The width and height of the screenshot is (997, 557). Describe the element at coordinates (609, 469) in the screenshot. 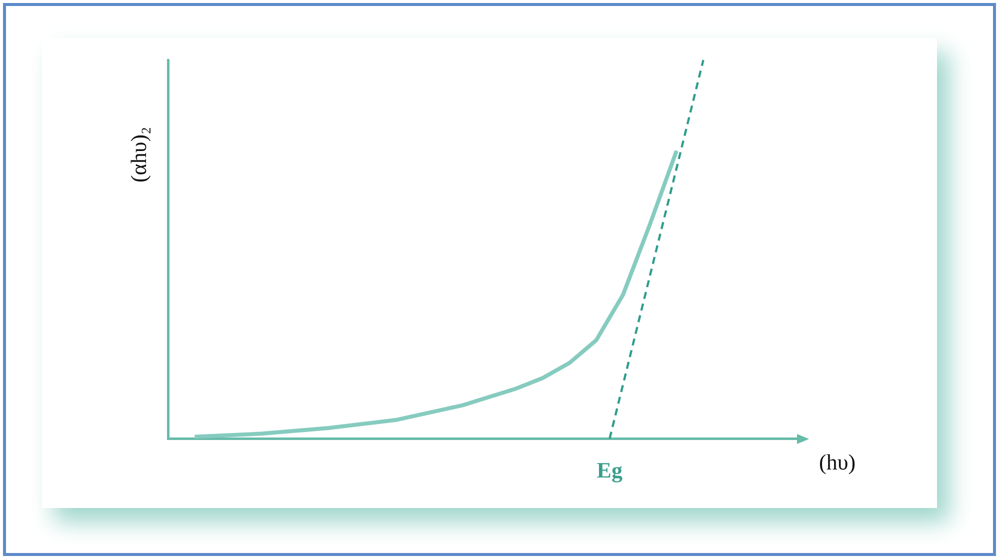

I see `text: Eg` at that location.